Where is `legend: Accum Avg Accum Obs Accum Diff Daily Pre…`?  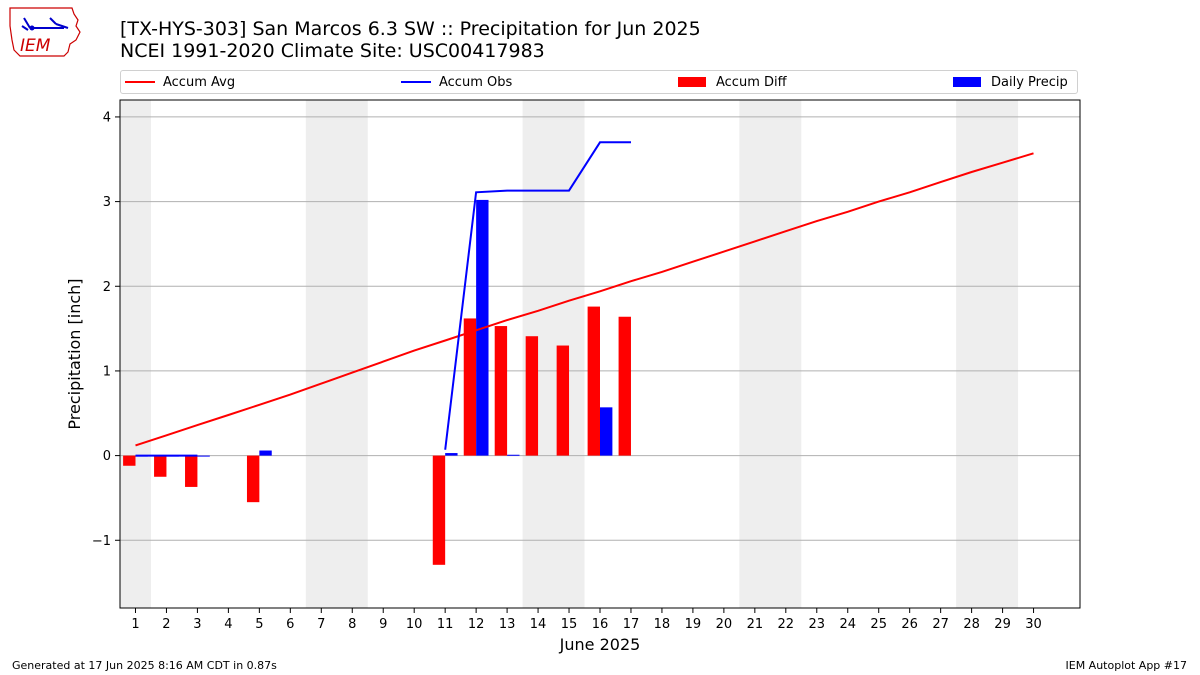 legend: Accum Avg Accum Obs Accum Diff Daily Pre… is located at coordinates (599, 82).